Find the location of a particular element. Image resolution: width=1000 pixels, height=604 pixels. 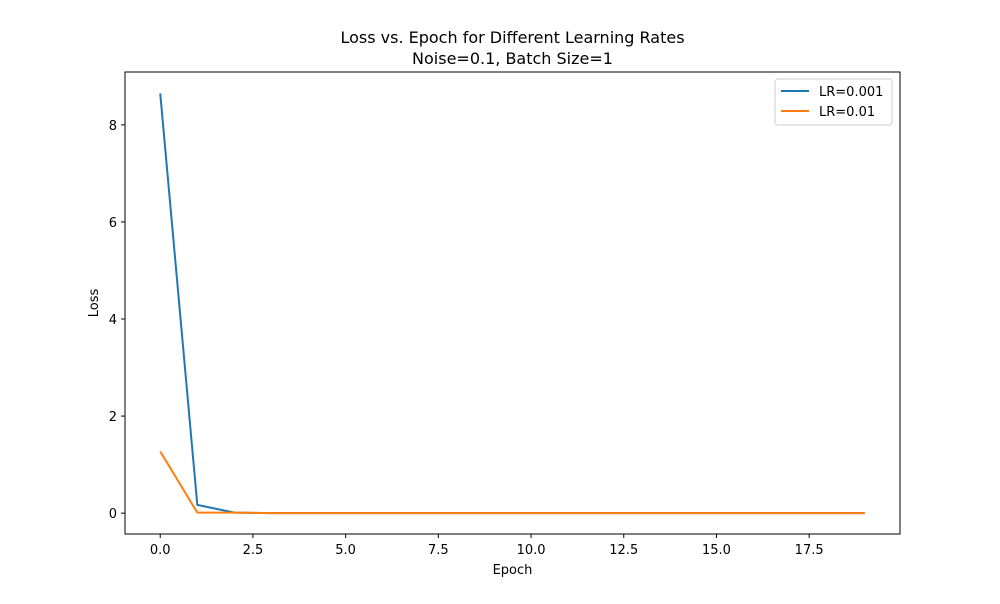

y-axis-ticks: 0 2 4 6 8 is located at coordinates (117, 320).